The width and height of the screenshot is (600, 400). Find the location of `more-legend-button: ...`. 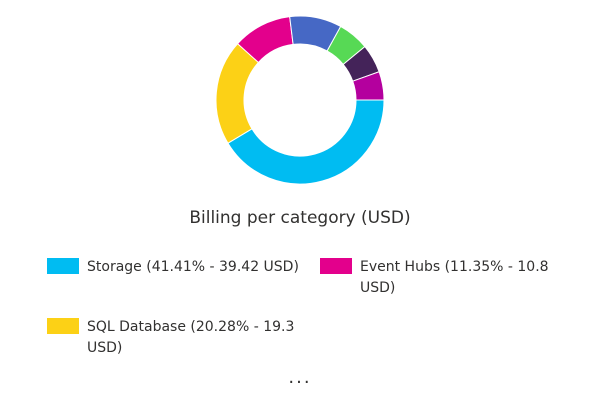

more-legend-button: ... is located at coordinates (300, 377).